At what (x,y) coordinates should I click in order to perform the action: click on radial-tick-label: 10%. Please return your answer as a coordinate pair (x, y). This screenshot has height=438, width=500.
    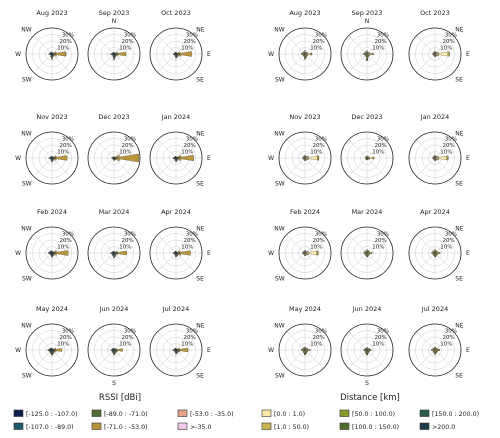
    Looking at the image, I should click on (378, 248).